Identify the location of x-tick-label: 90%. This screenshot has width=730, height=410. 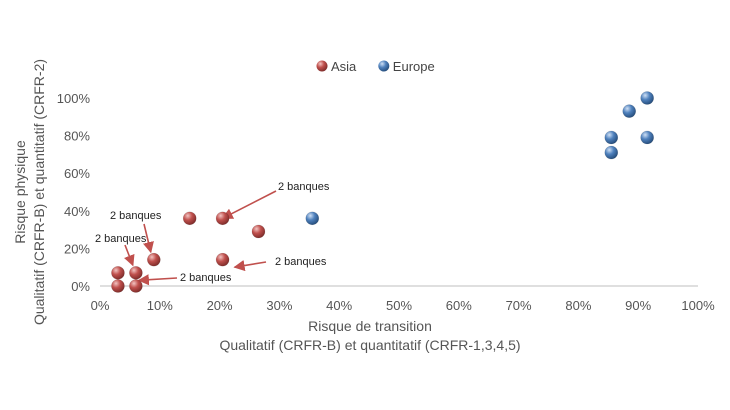
(638, 305).